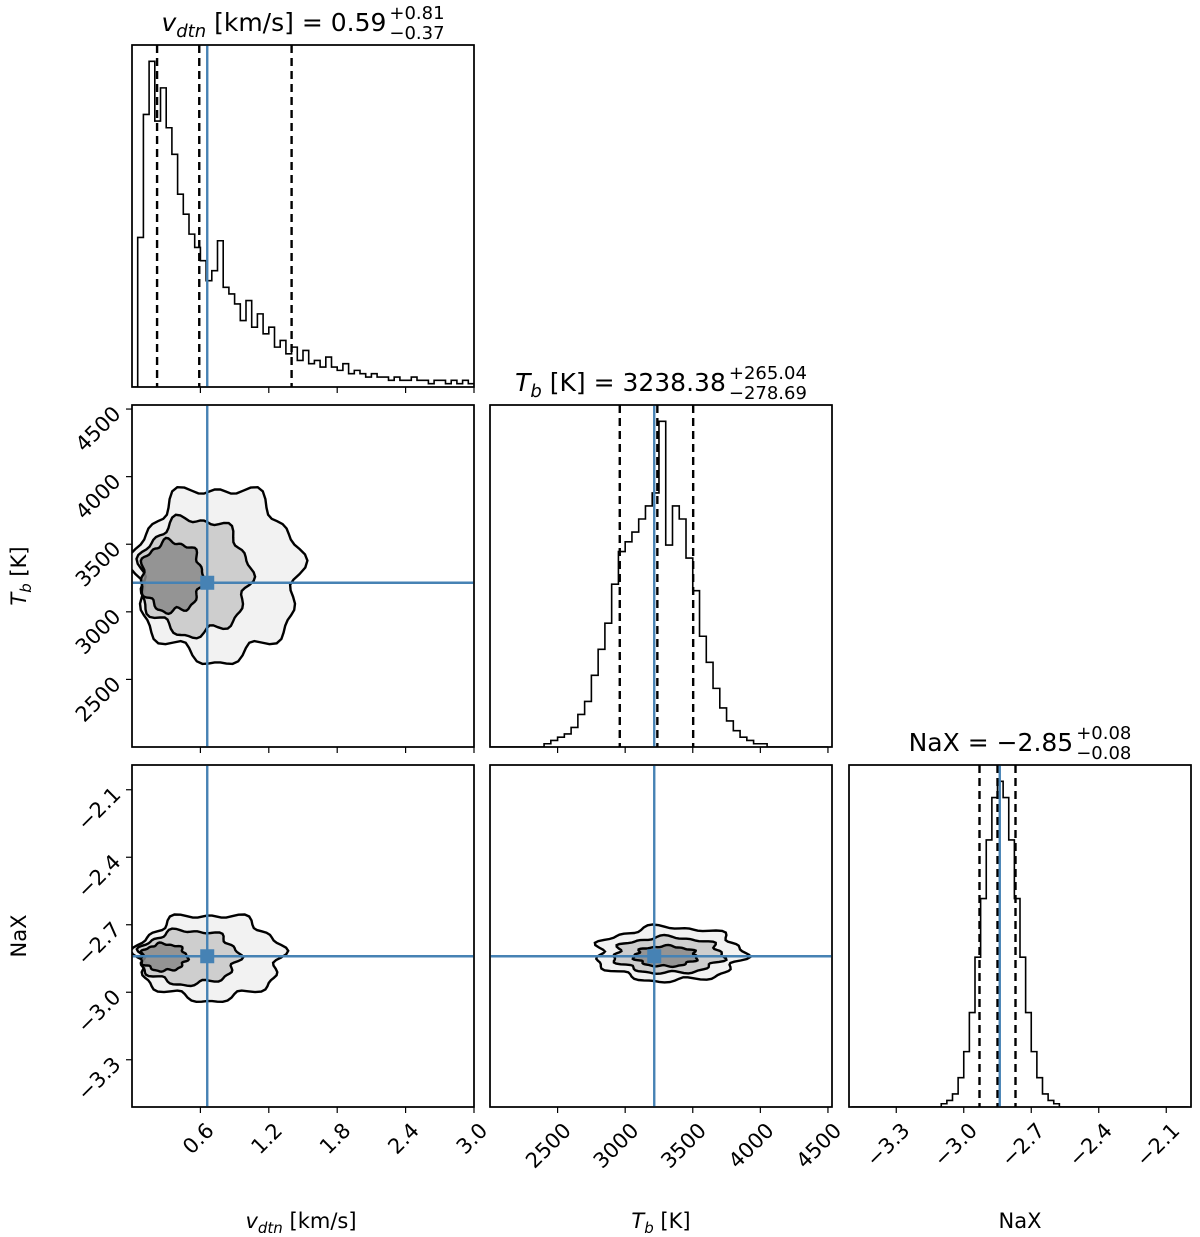 This screenshot has height=1237, width=1200. What do you see at coordinates (98, 496) in the screenshot?
I see `y-tick-label: 4000` at bounding box center [98, 496].